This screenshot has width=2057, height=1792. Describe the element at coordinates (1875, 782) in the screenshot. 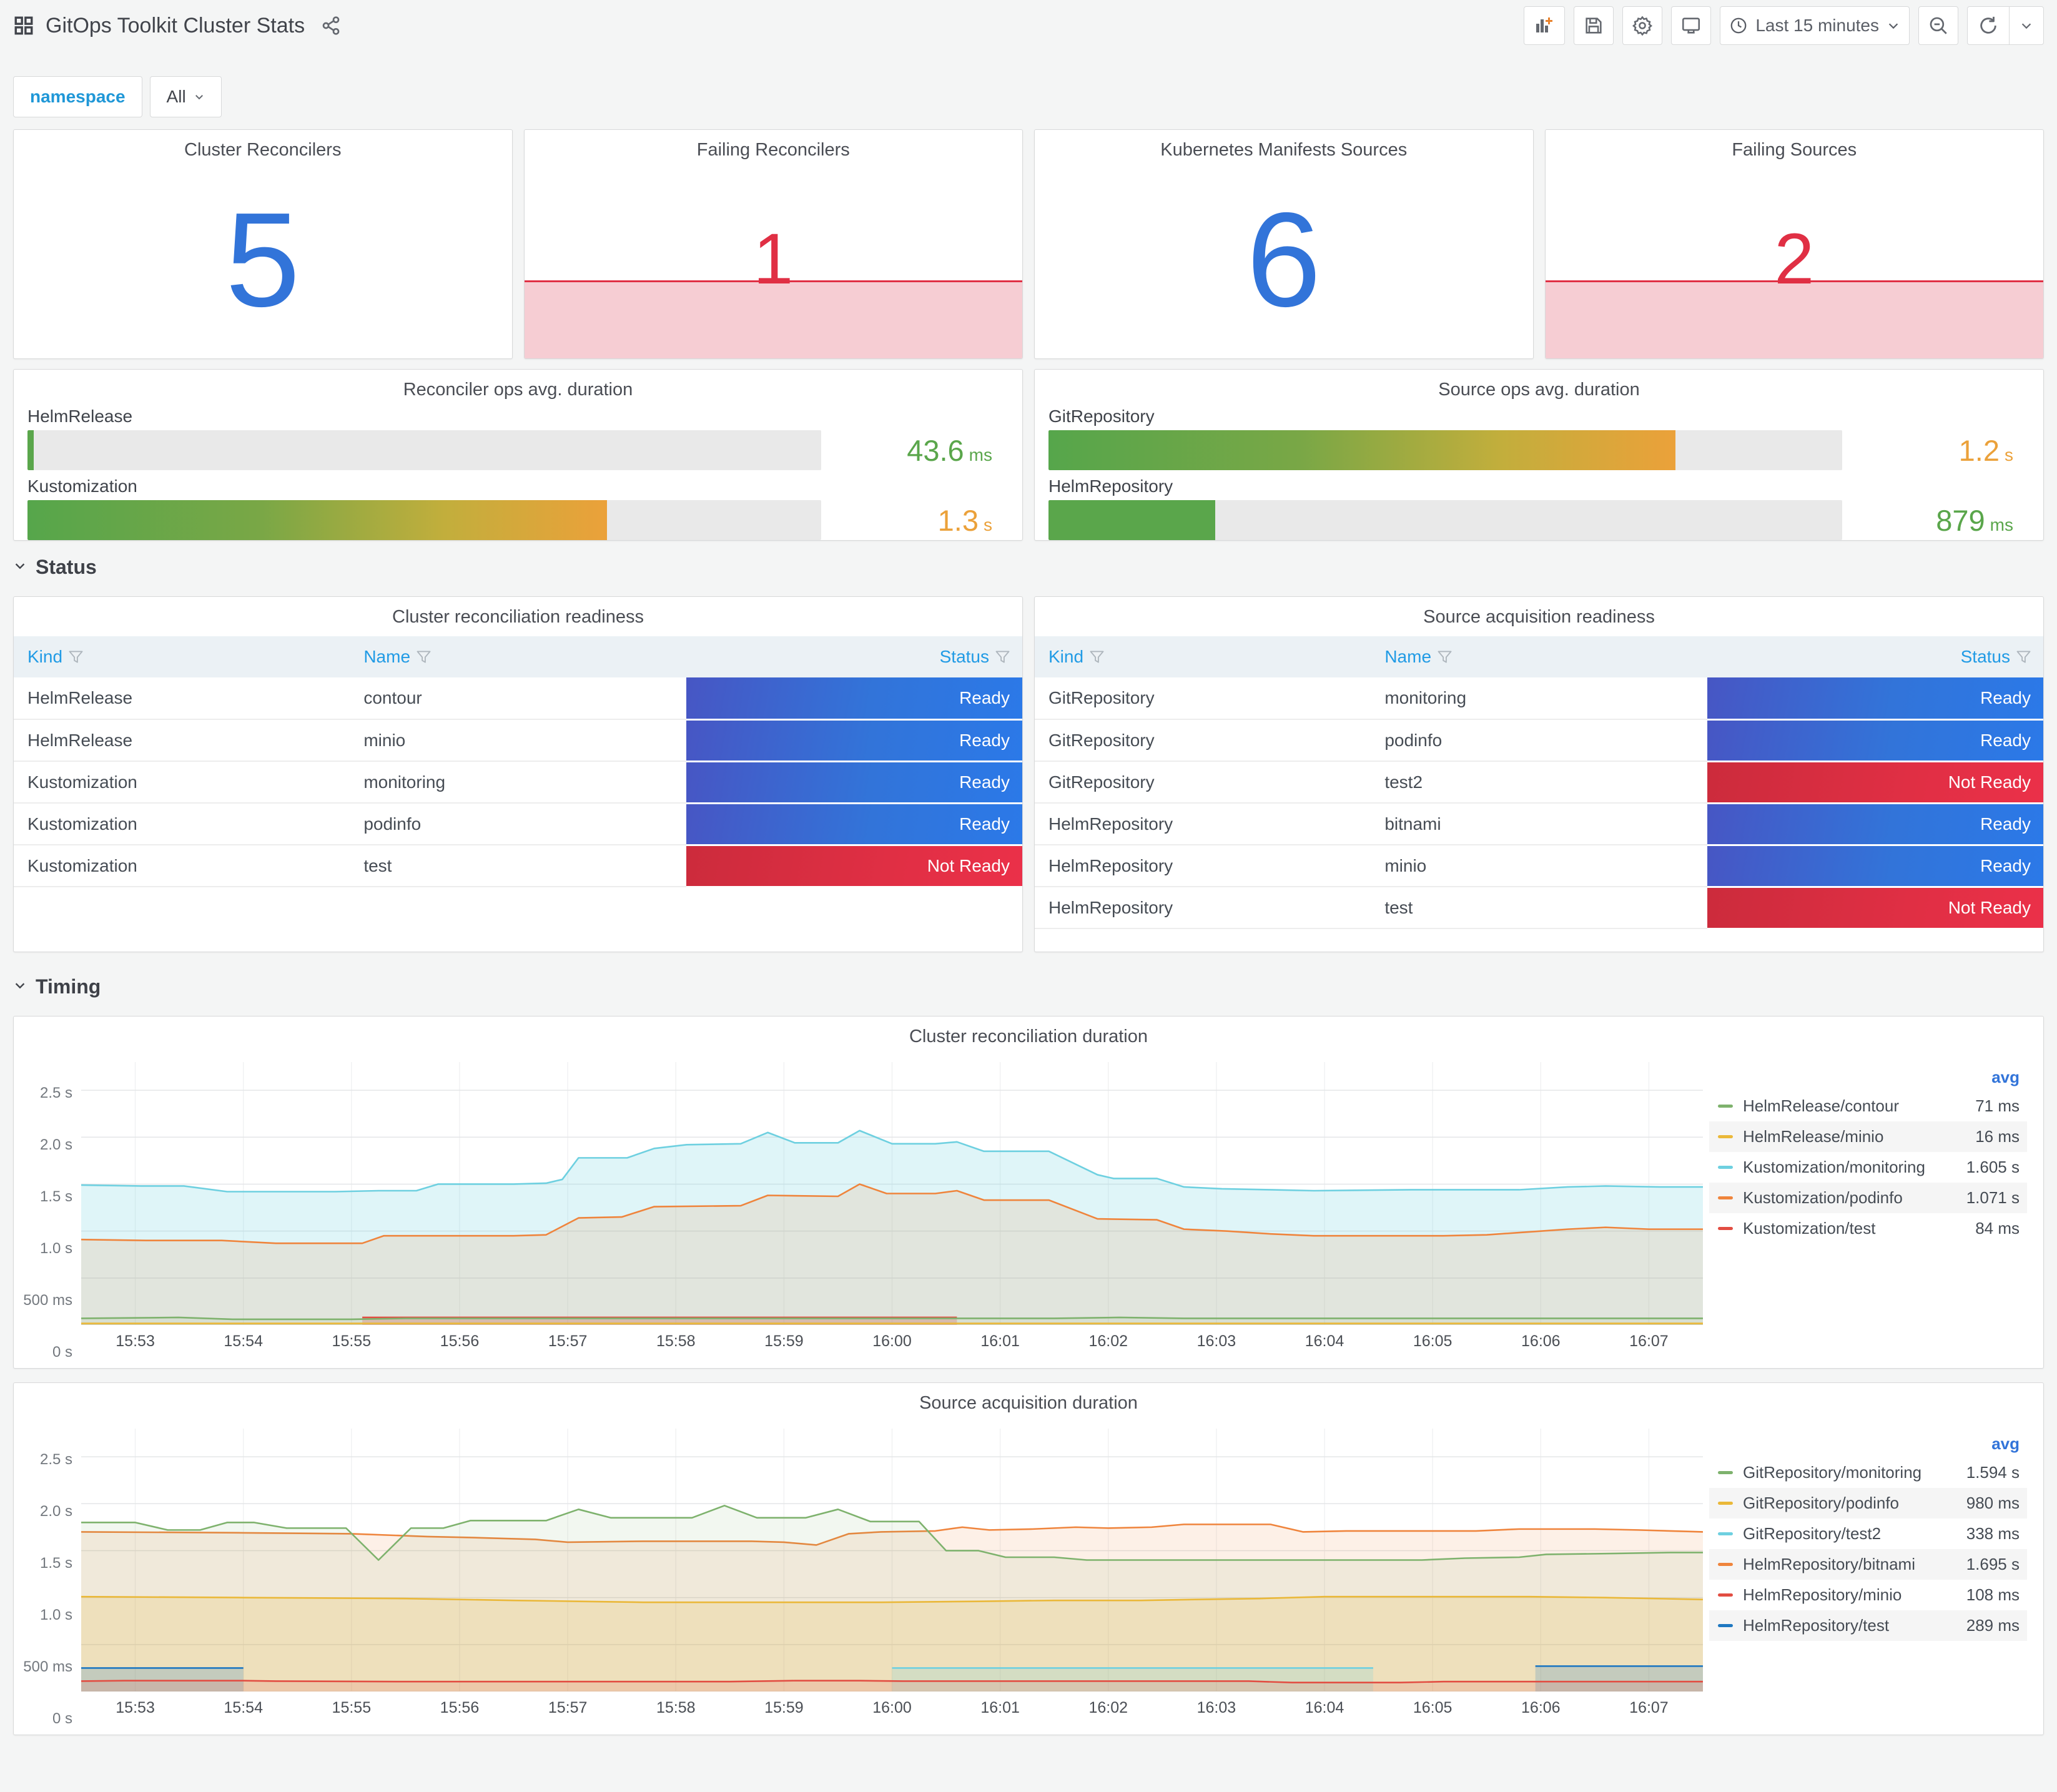

I see `cell-status: Not Ready` at that location.